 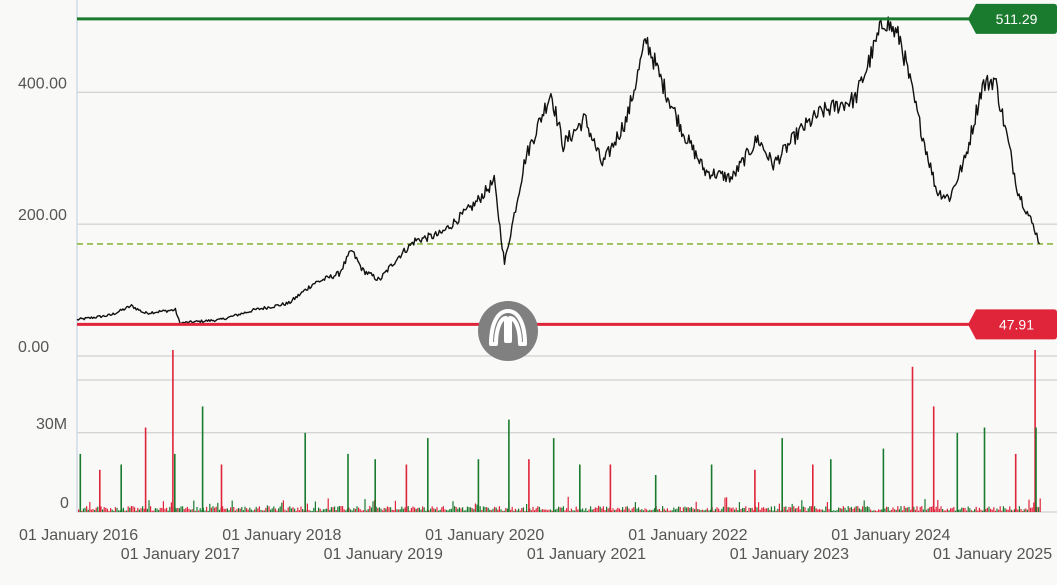 What do you see at coordinates (33, 347) in the screenshot?
I see `price-tick-label: 0.00` at bounding box center [33, 347].